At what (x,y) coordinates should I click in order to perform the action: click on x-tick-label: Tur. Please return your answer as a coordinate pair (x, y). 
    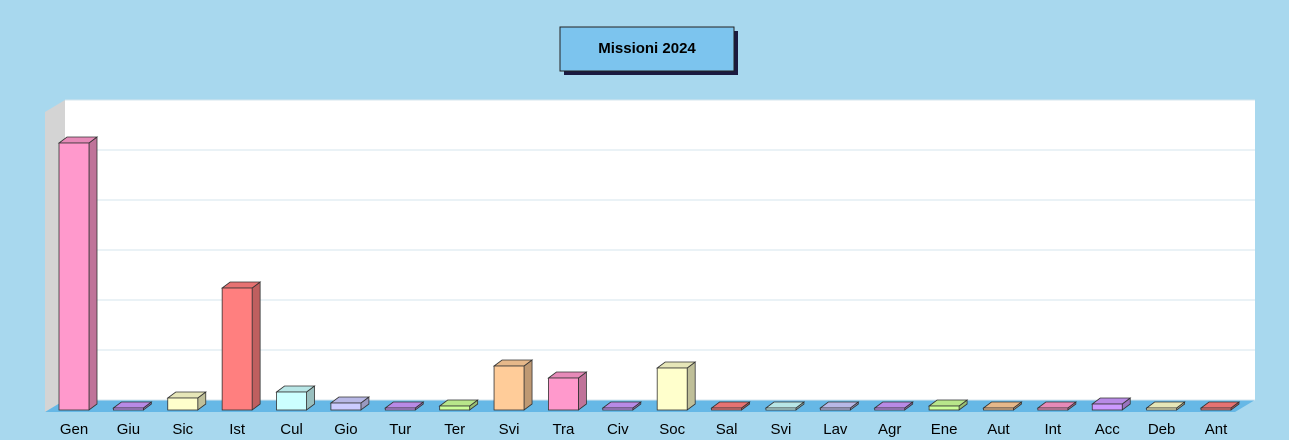
    Looking at the image, I should click on (400, 429).